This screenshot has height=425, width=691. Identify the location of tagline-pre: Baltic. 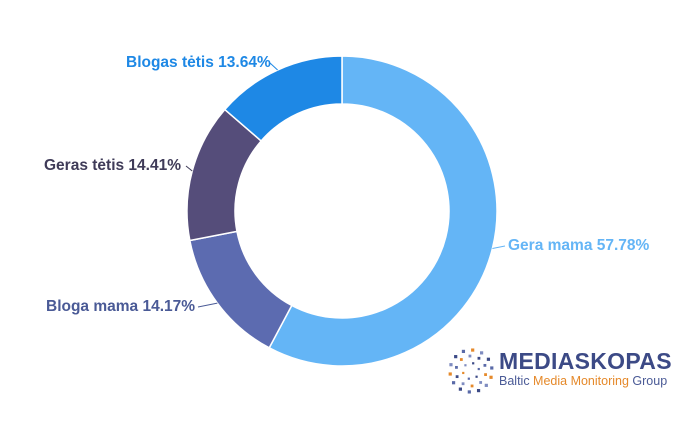
(516, 381).